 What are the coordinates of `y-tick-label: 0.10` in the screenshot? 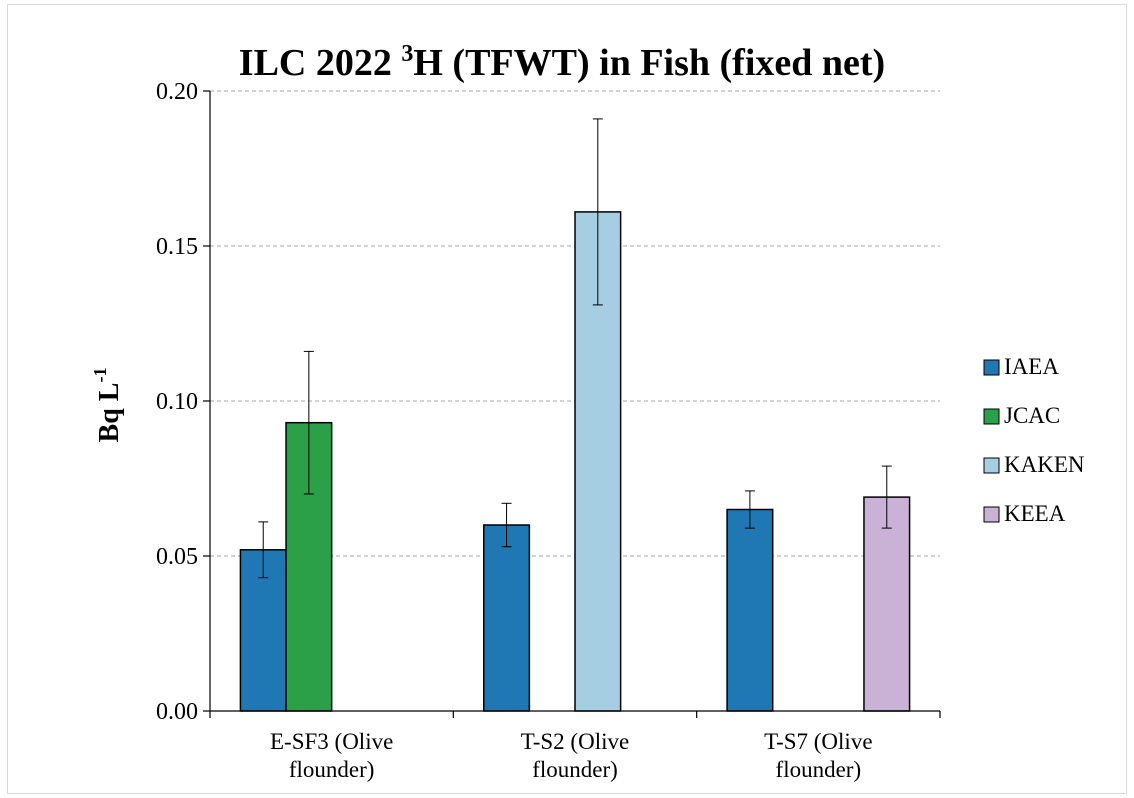 It's located at (177, 402).